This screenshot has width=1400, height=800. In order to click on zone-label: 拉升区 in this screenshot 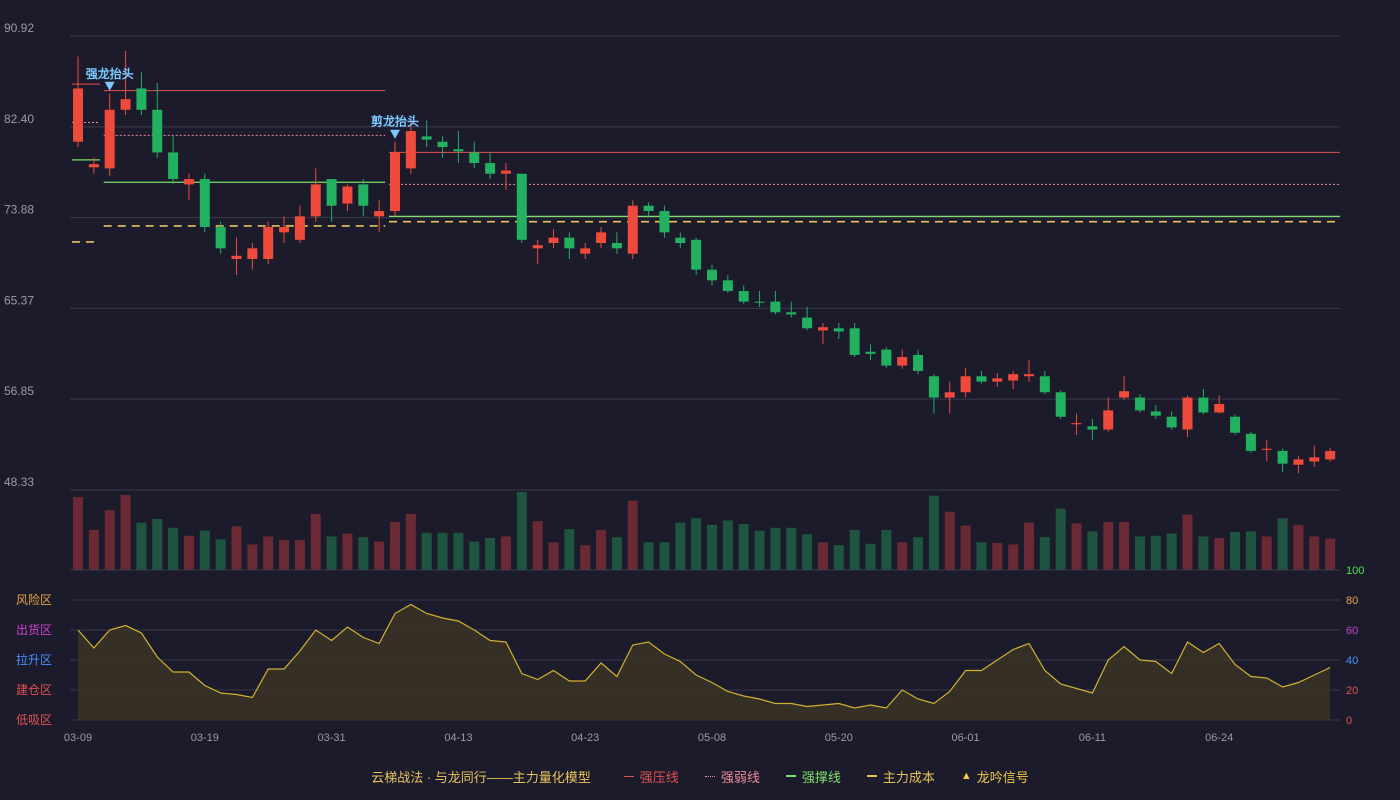, I will do `click(34, 659)`.